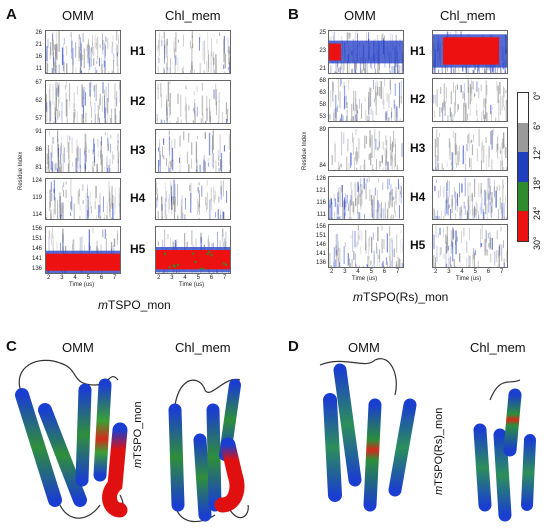 The image size is (550, 529). Describe the element at coordinates (38, 45) in the screenshot. I see `y-tick-label: 21` at that location.